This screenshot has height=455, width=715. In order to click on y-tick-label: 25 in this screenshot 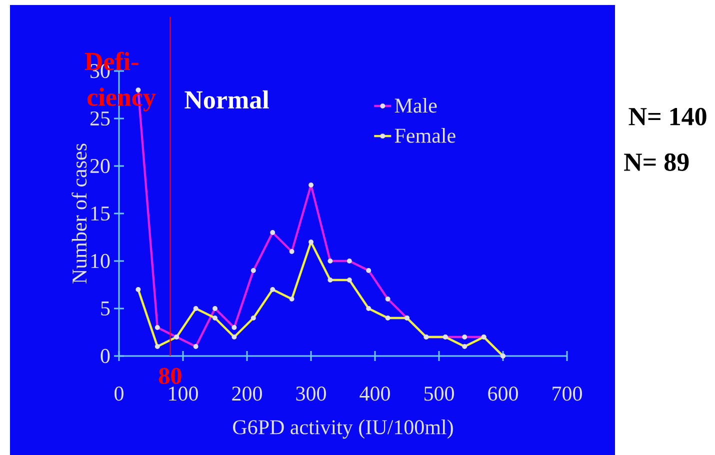, I will do `click(100, 118)`.